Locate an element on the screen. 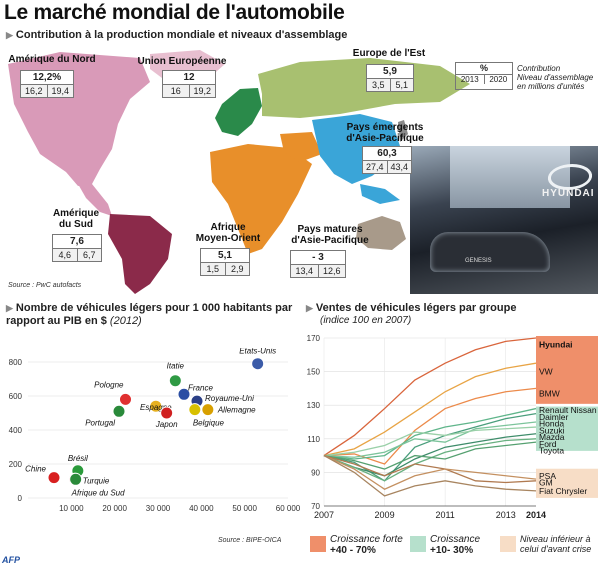  series-label: Renault Nissan is located at coordinates (568, 410).